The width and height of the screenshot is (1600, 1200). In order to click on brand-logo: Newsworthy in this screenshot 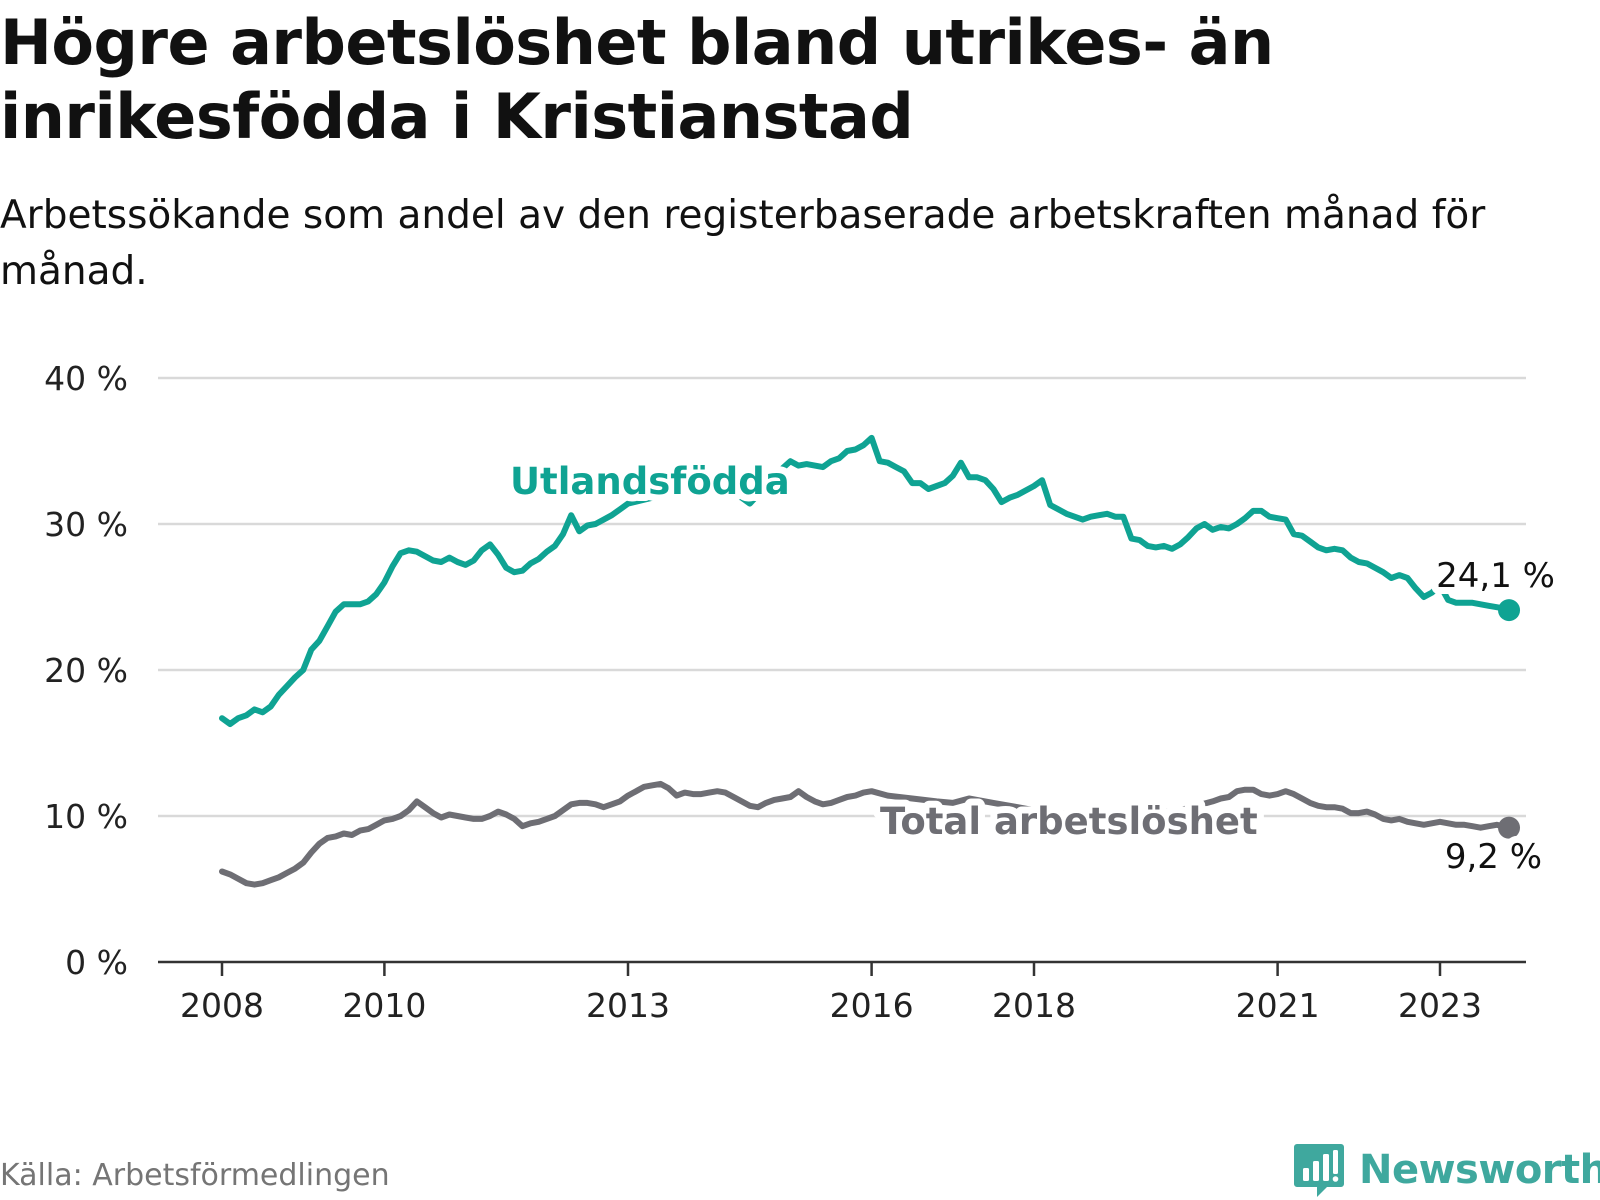, I will do `click(1446, 1170)`.